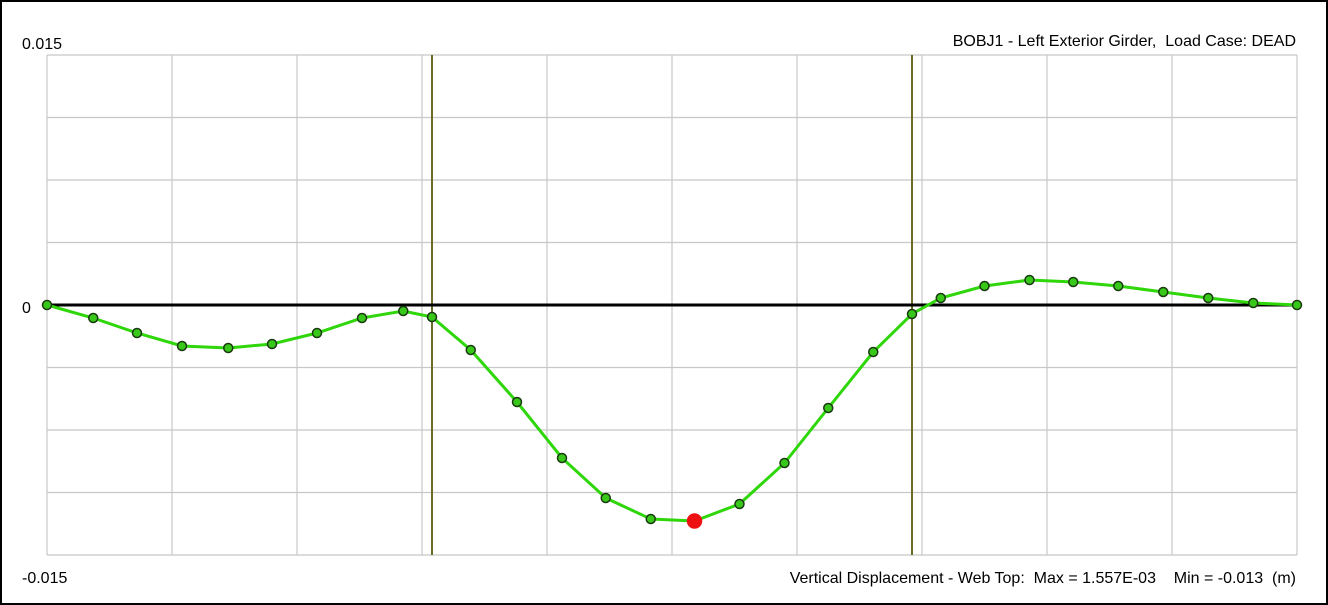 Image resolution: width=1328 pixels, height=605 pixels. Describe the element at coordinates (694, 521) in the screenshot. I see `highlight-point` at that location.